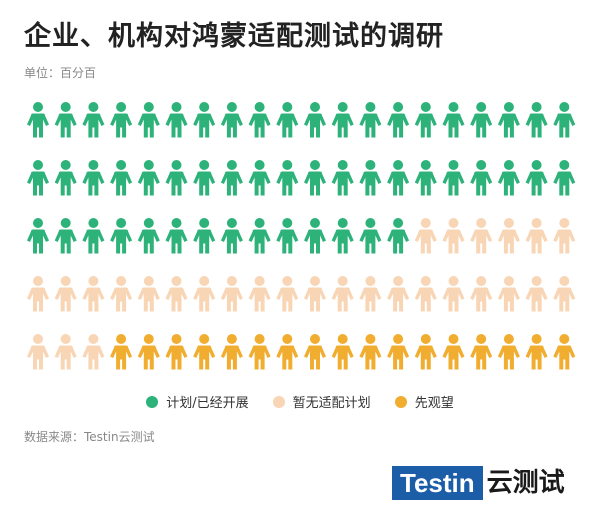  What do you see at coordinates (89, 437) in the screenshot?
I see `source-label: 数据来源：Testin云测试` at bounding box center [89, 437].